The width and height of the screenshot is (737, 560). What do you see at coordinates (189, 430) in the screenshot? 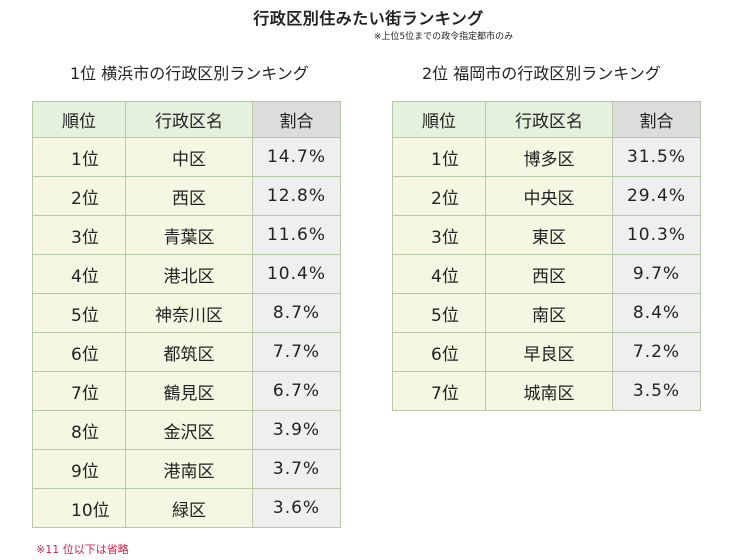
I see `ward-cell: 金沢区` at bounding box center [189, 430].